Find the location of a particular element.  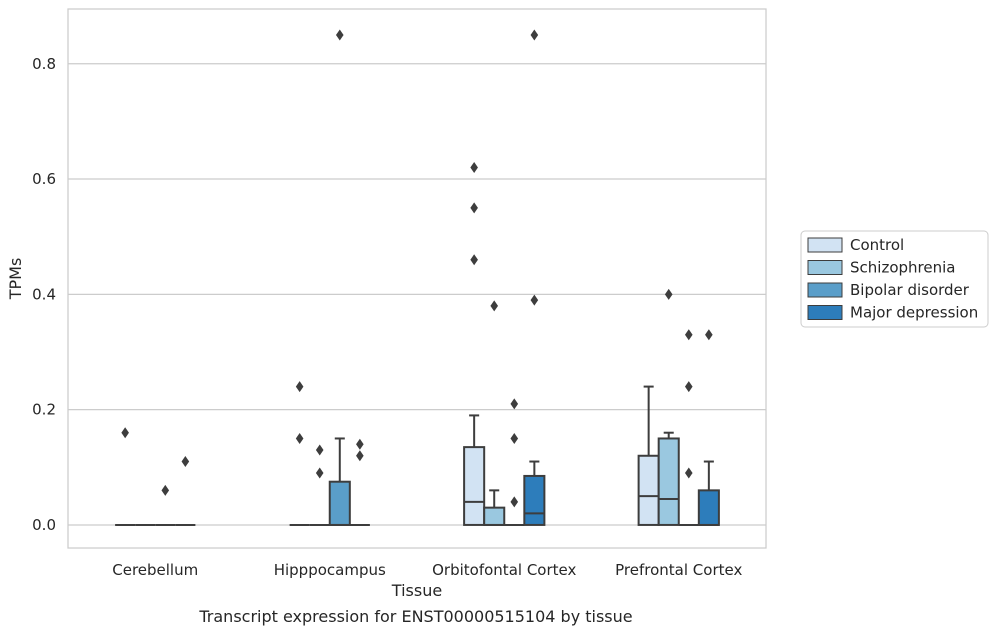

x-tick-label: Cerebellum is located at coordinates (155, 570).